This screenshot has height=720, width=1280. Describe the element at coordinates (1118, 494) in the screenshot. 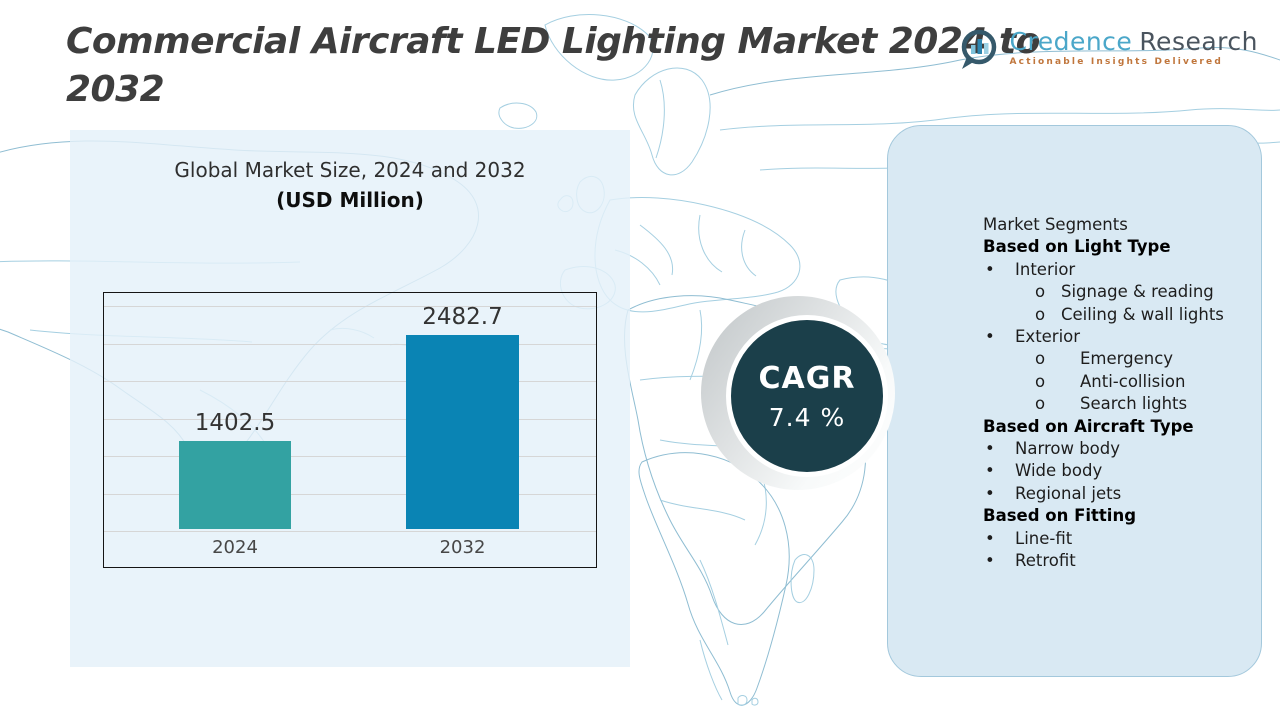

I see `segment-item: • Regional jets` at that location.